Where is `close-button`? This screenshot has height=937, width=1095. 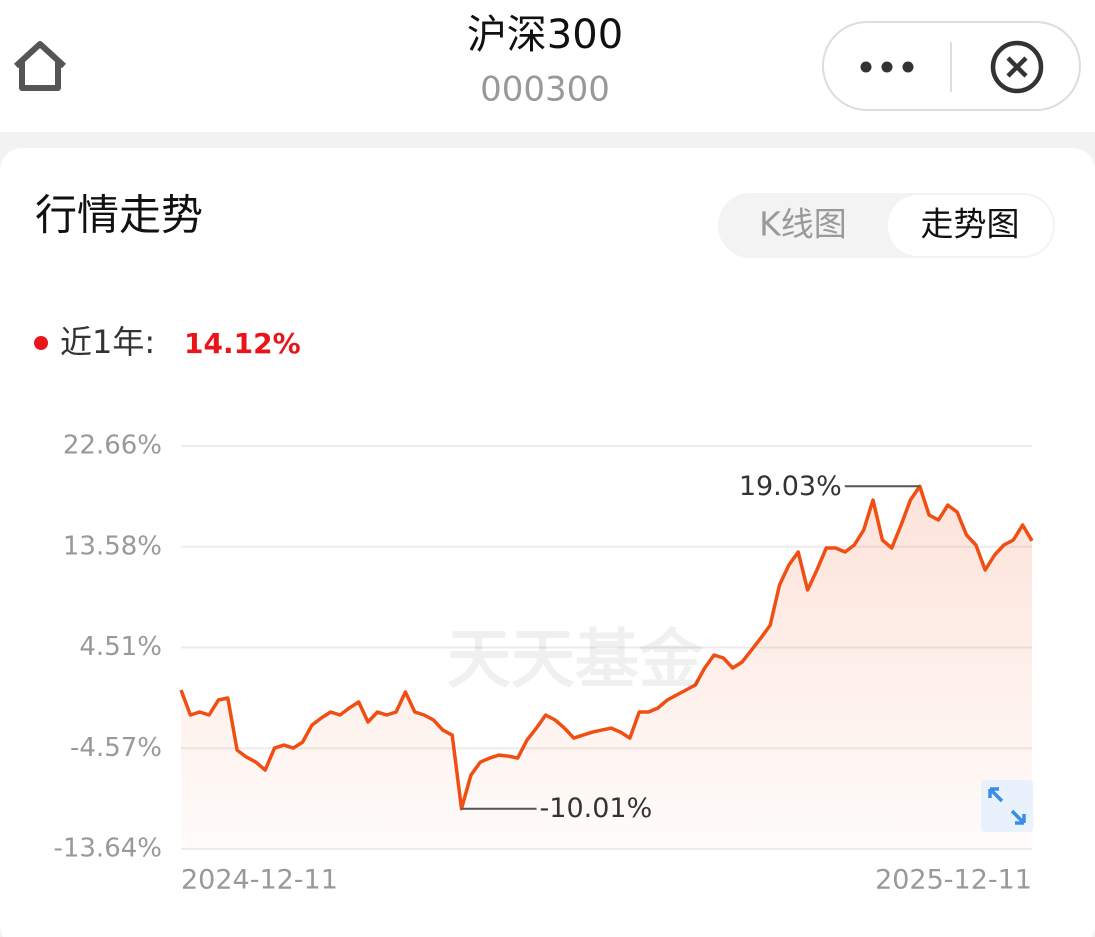 close-button is located at coordinates (1017, 67).